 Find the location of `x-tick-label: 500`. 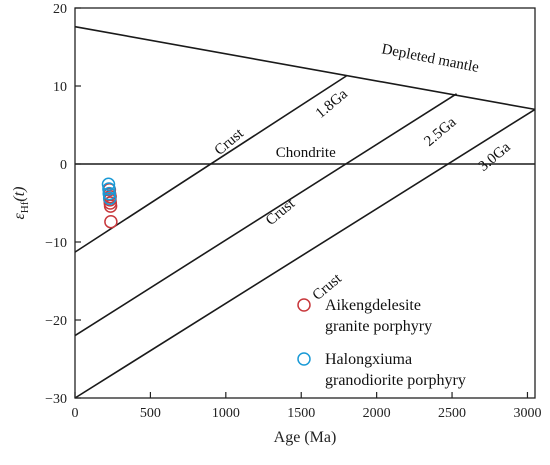

x-tick-label: 500 is located at coordinates (150, 413).